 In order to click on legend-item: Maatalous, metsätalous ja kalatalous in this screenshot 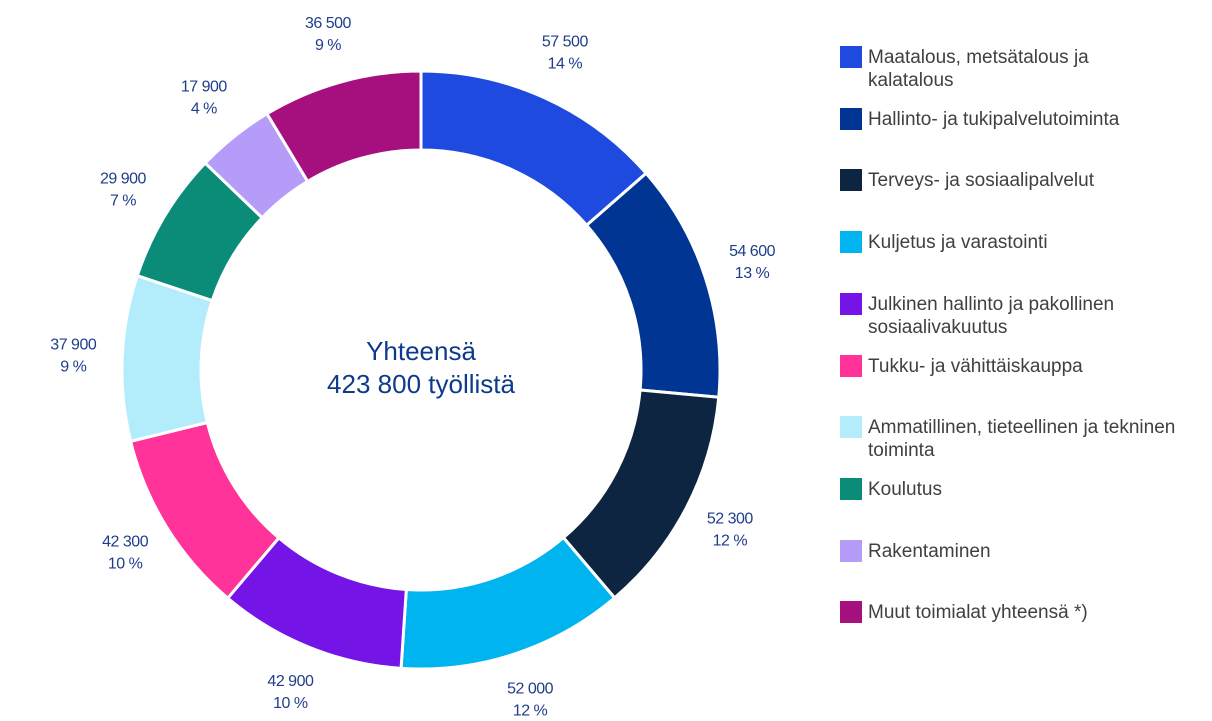, I will do `click(1020, 69)`.